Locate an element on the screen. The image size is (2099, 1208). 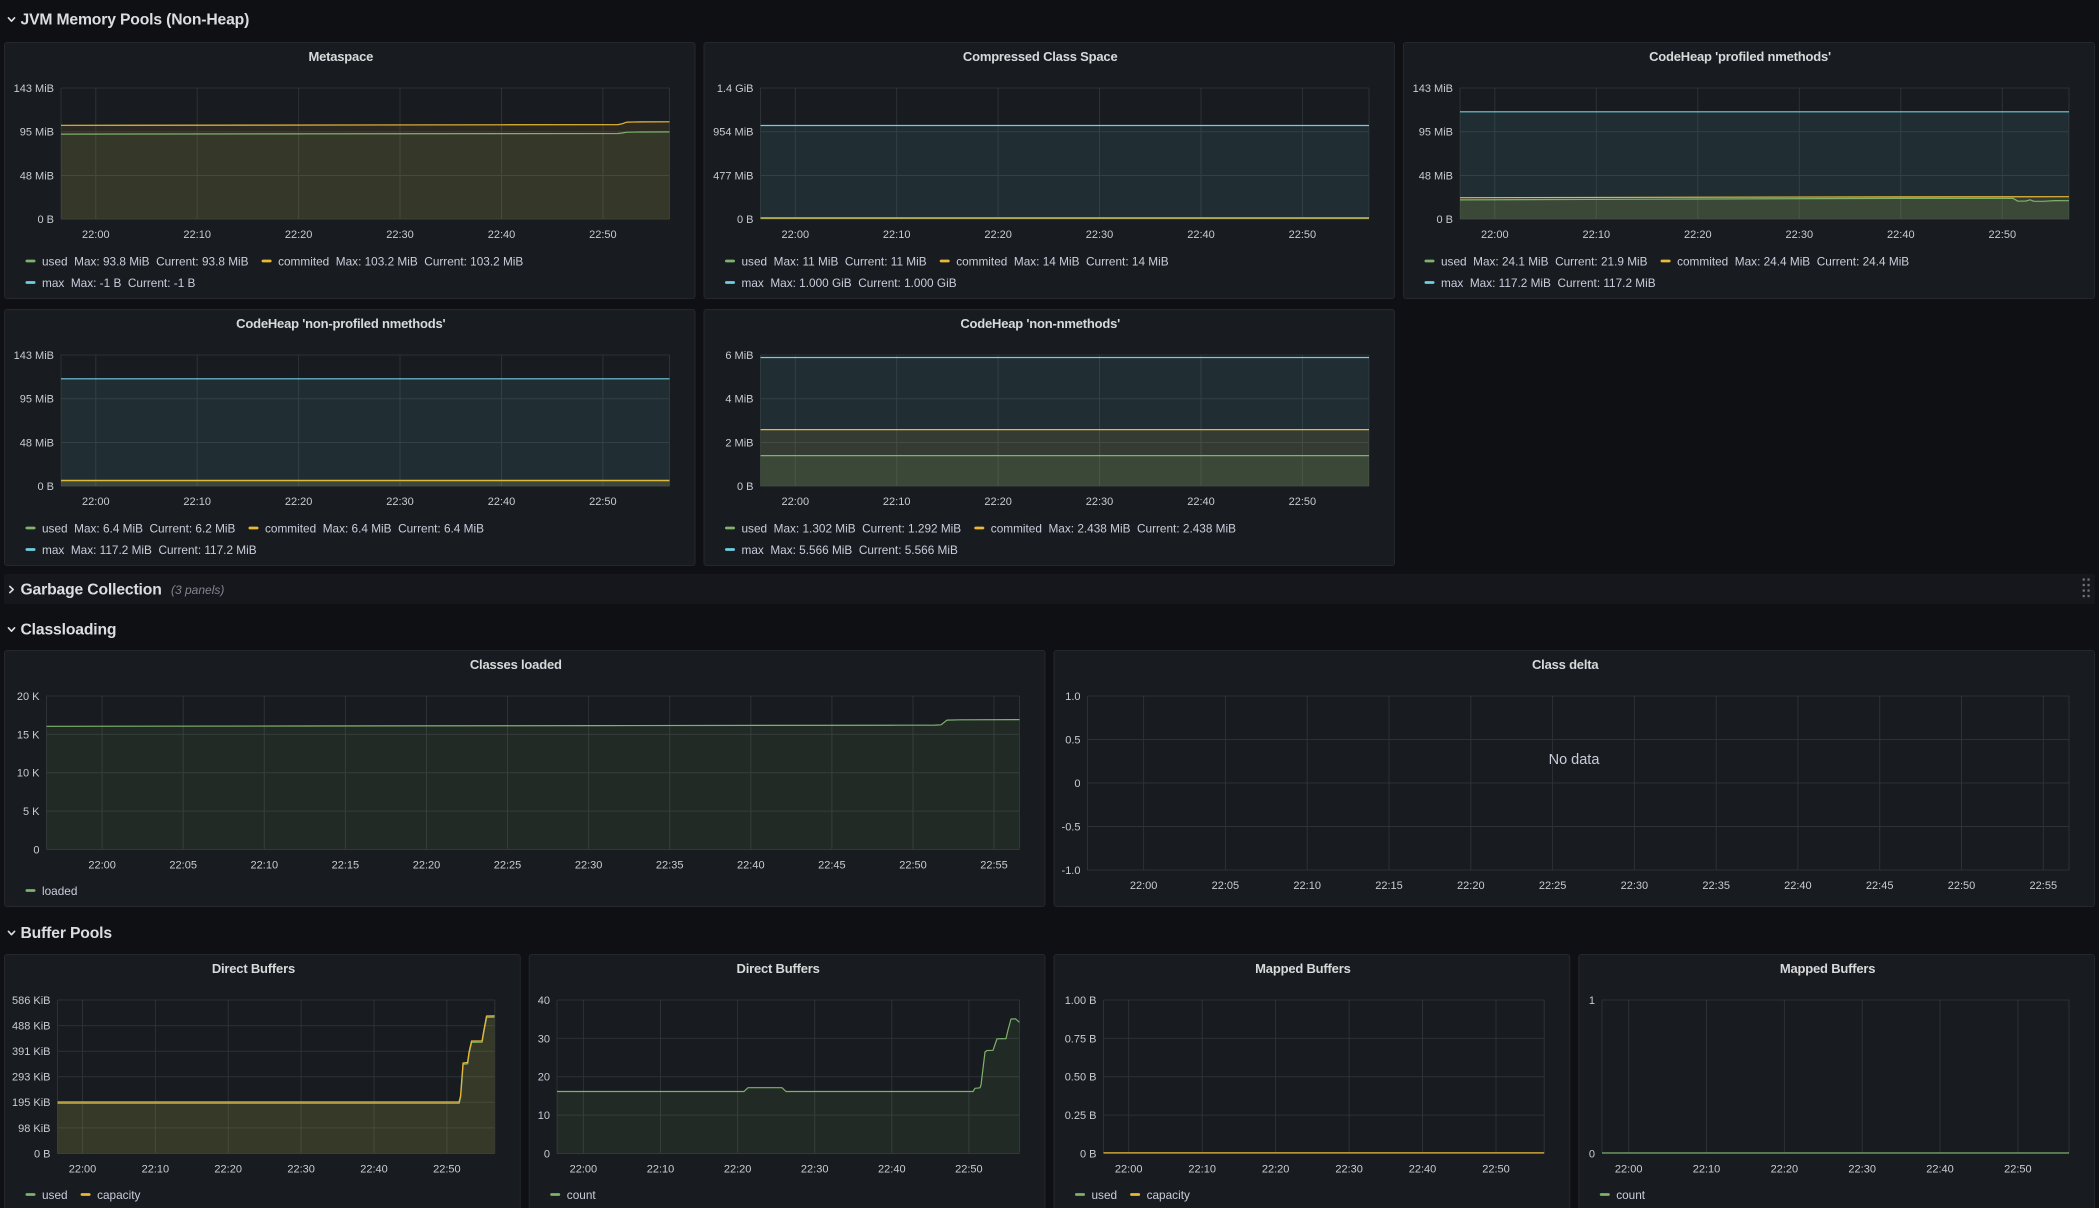
svg-text: 20 K is located at coordinates (28, 697).